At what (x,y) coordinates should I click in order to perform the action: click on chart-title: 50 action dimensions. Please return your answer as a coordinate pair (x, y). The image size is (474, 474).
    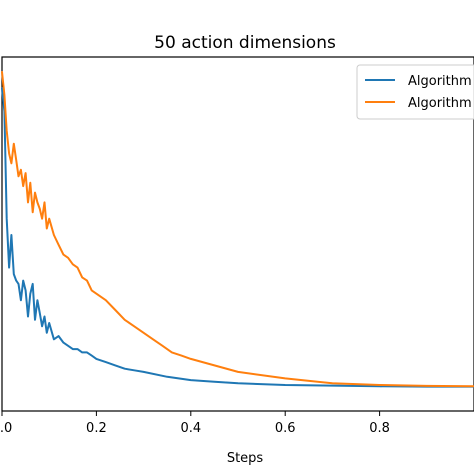
    Looking at the image, I should click on (245, 43).